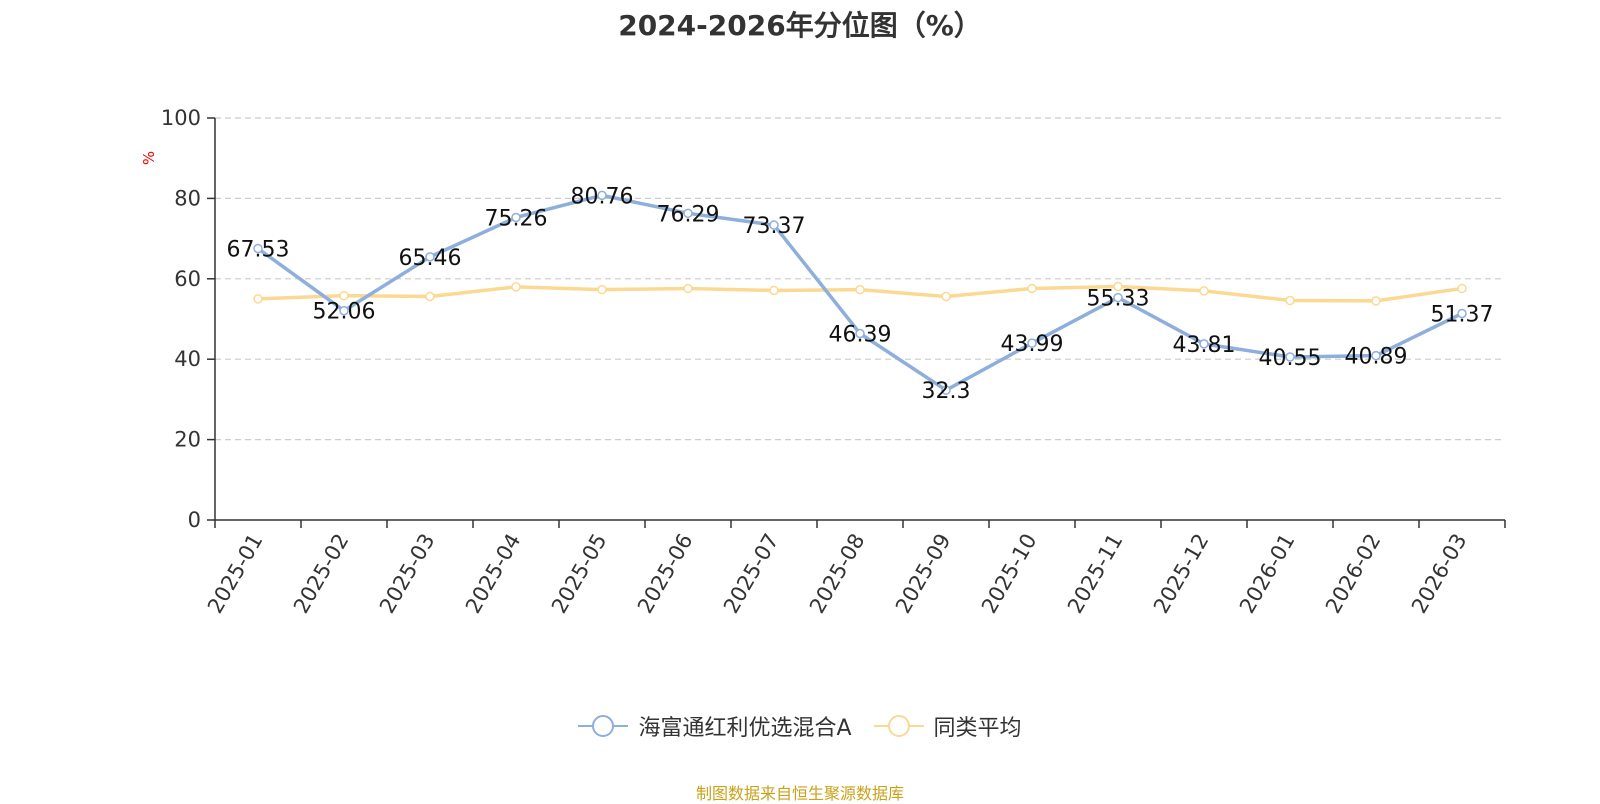  I want to click on data-label: 40.55, so click(1290, 358).